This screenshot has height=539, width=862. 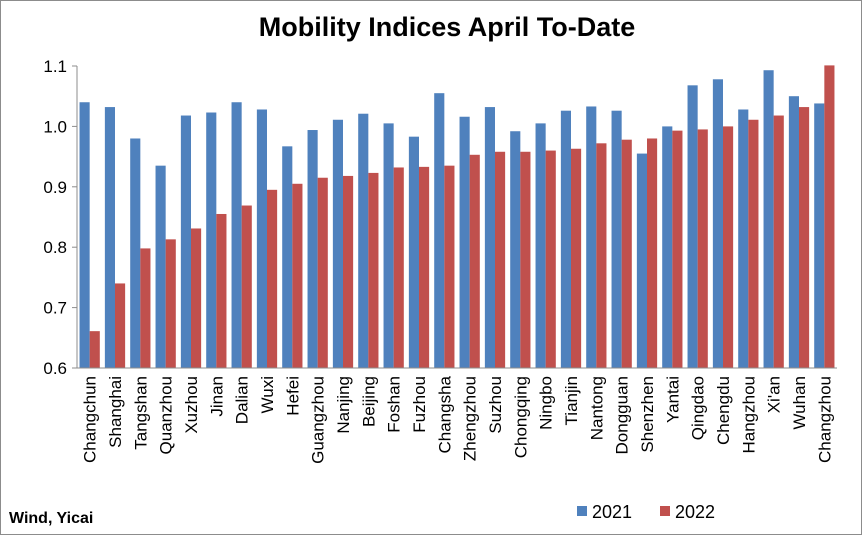 I want to click on bar-2022-hangzhou, so click(x=753, y=243).